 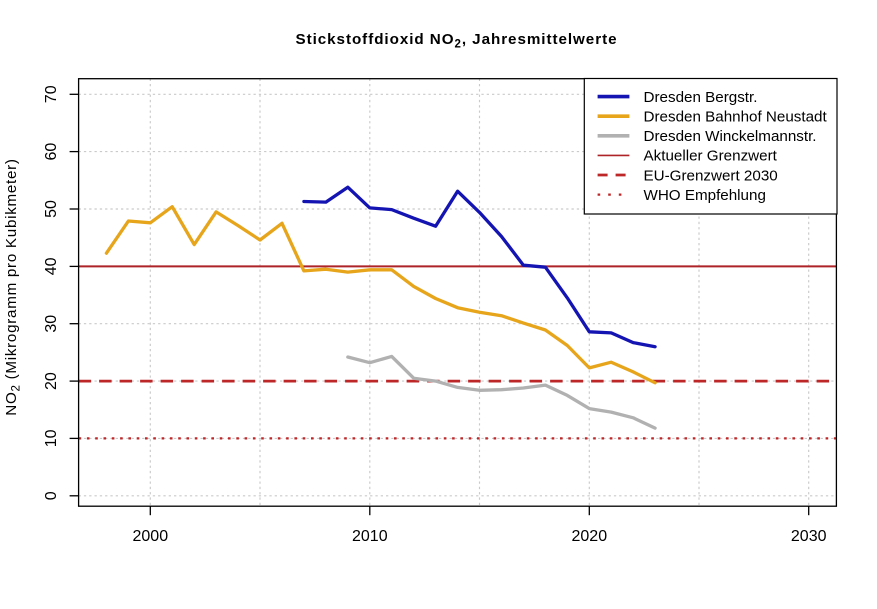 I want to click on svg-text: EU-Grenzwert 2030, so click(x=711, y=175).